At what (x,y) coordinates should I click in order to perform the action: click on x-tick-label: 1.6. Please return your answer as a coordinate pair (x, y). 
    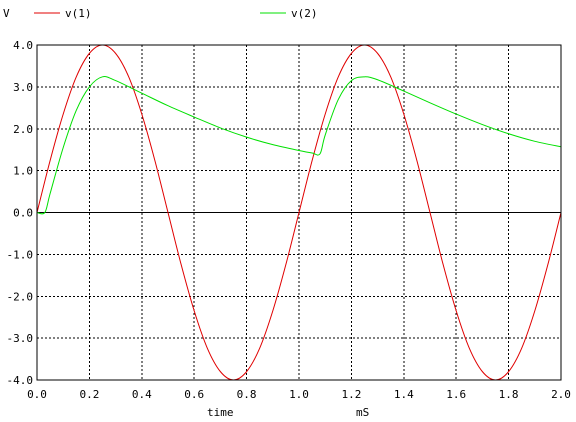
    Looking at the image, I should click on (456, 394).